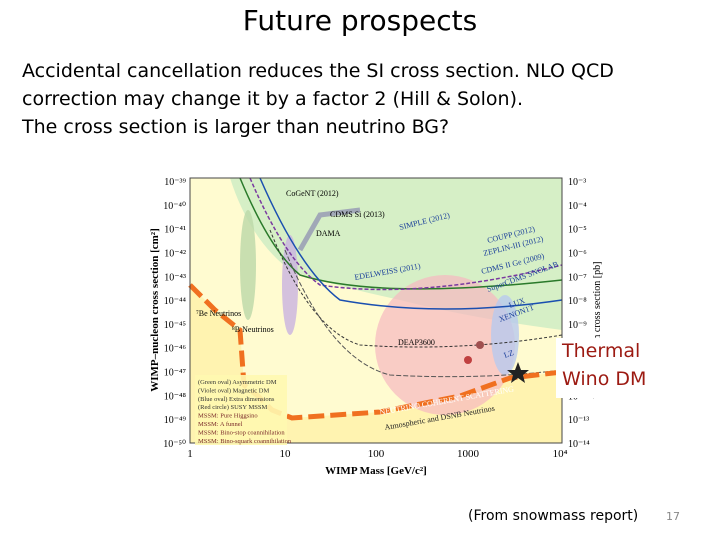 This screenshot has height=540, width=720. Describe the element at coordinates (328, 233) in the screenshot. I see `curve-label: DAMA` at that location.